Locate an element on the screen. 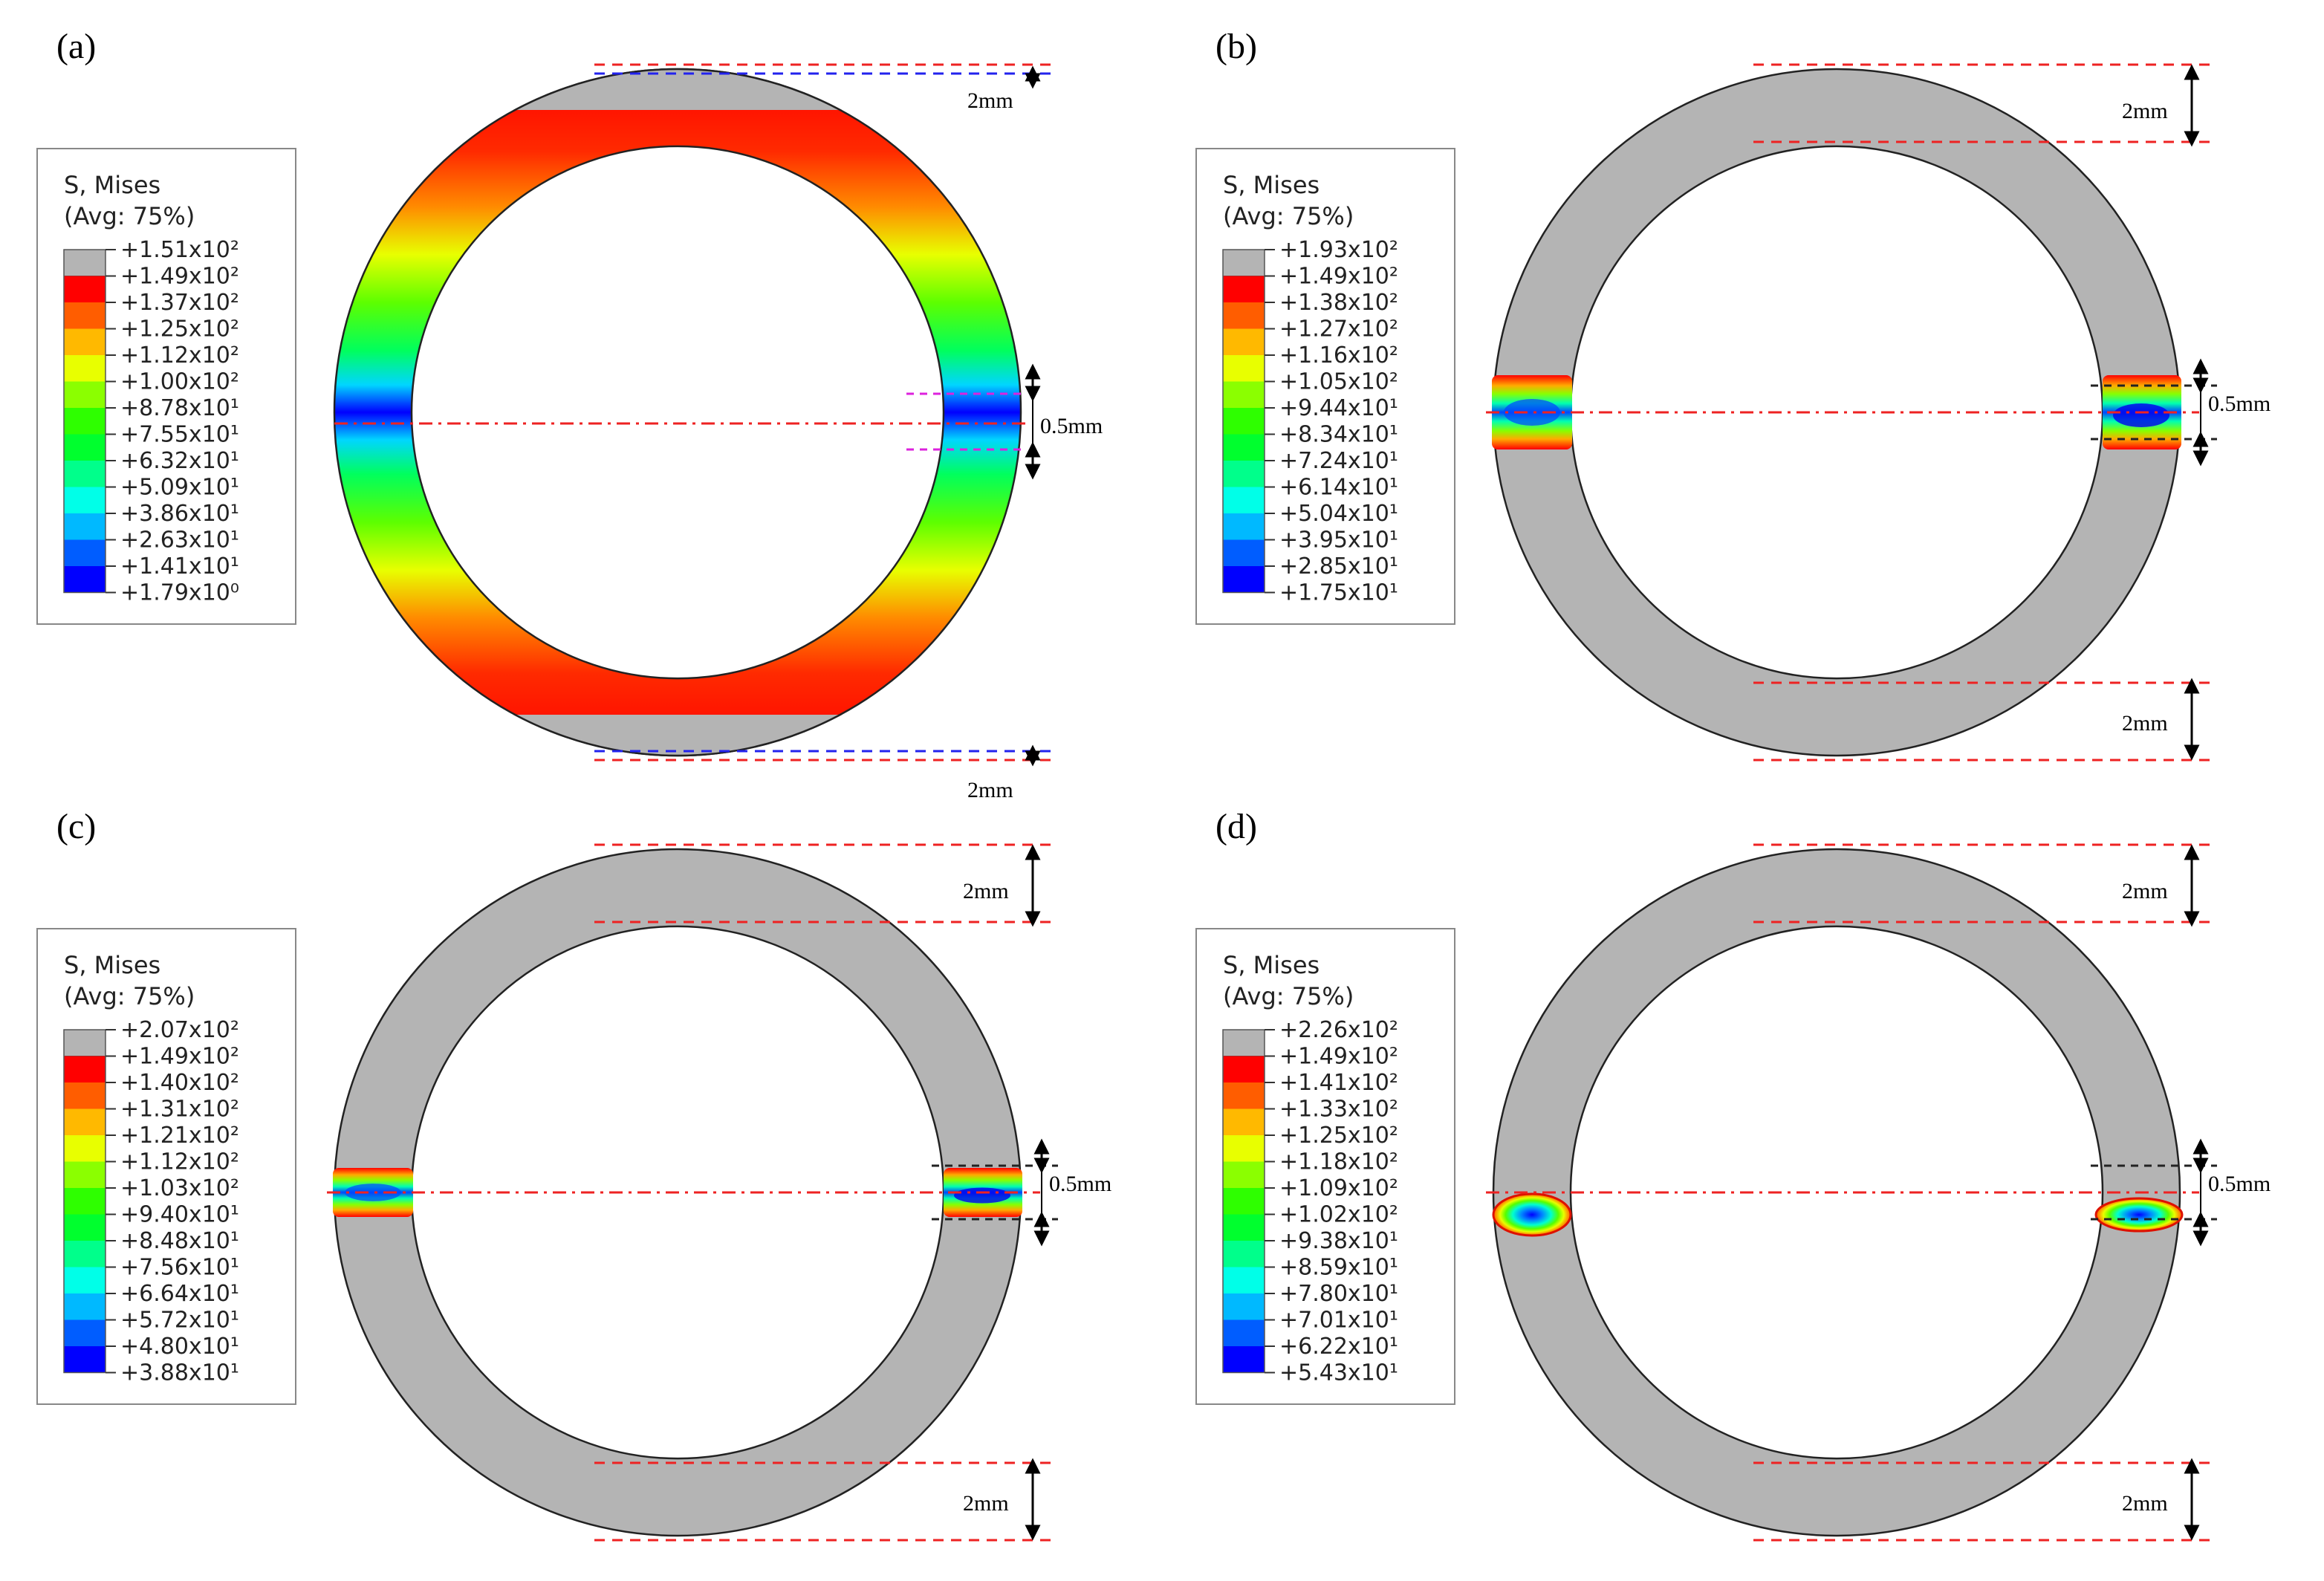 The image size is (2324, 1581). legend-value: +5.04x10¹ is located at coordinates (1338, 514).